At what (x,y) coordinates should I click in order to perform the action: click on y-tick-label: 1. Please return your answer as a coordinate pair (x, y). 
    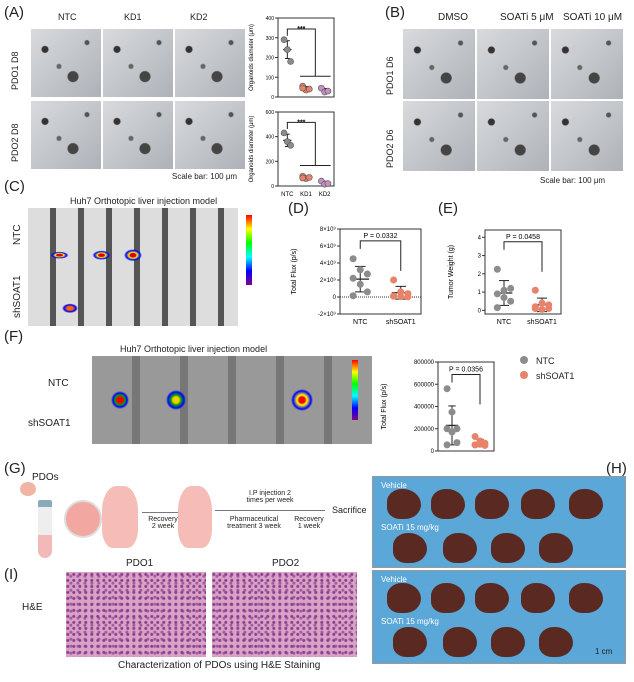
    Looking at the image, I should click on (480, 293).